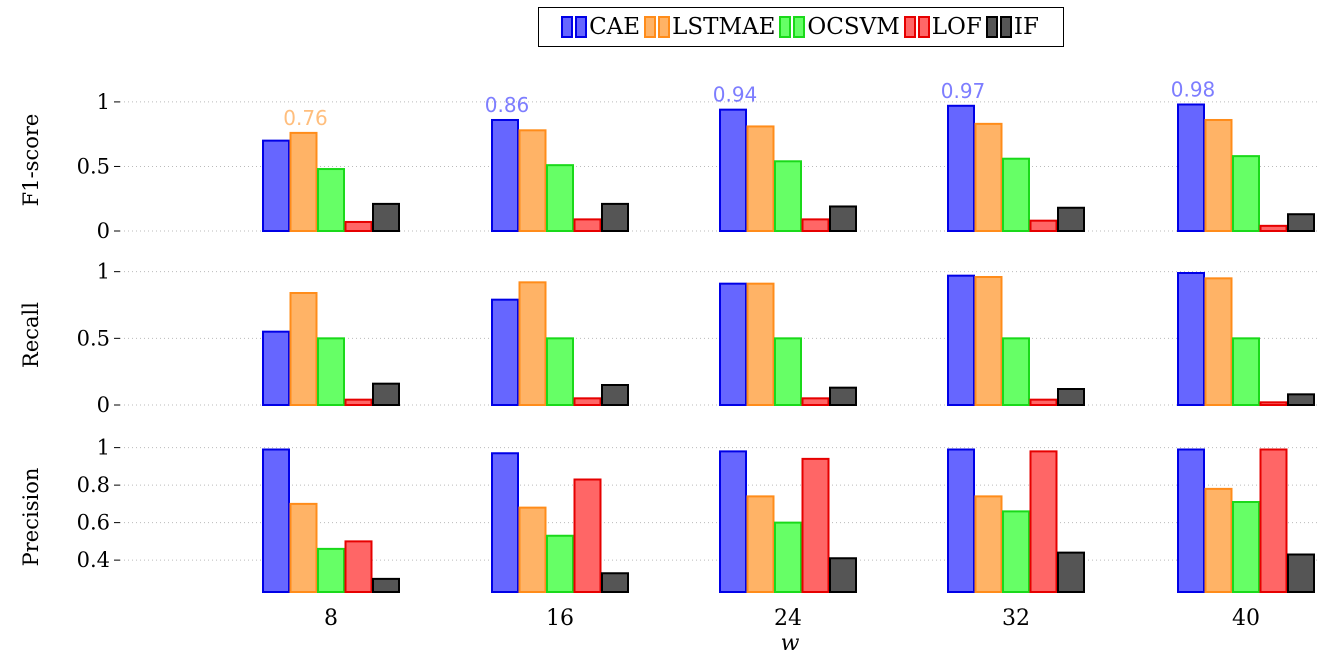  I want to click on legend-item-lof: LOF, so click(943, 27).